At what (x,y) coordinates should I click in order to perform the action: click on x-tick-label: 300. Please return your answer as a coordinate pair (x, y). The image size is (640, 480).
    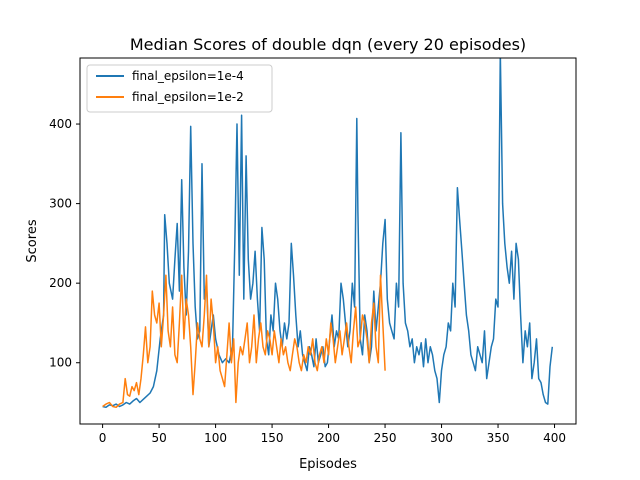
    Looking at the image, I should click on (441, 438).